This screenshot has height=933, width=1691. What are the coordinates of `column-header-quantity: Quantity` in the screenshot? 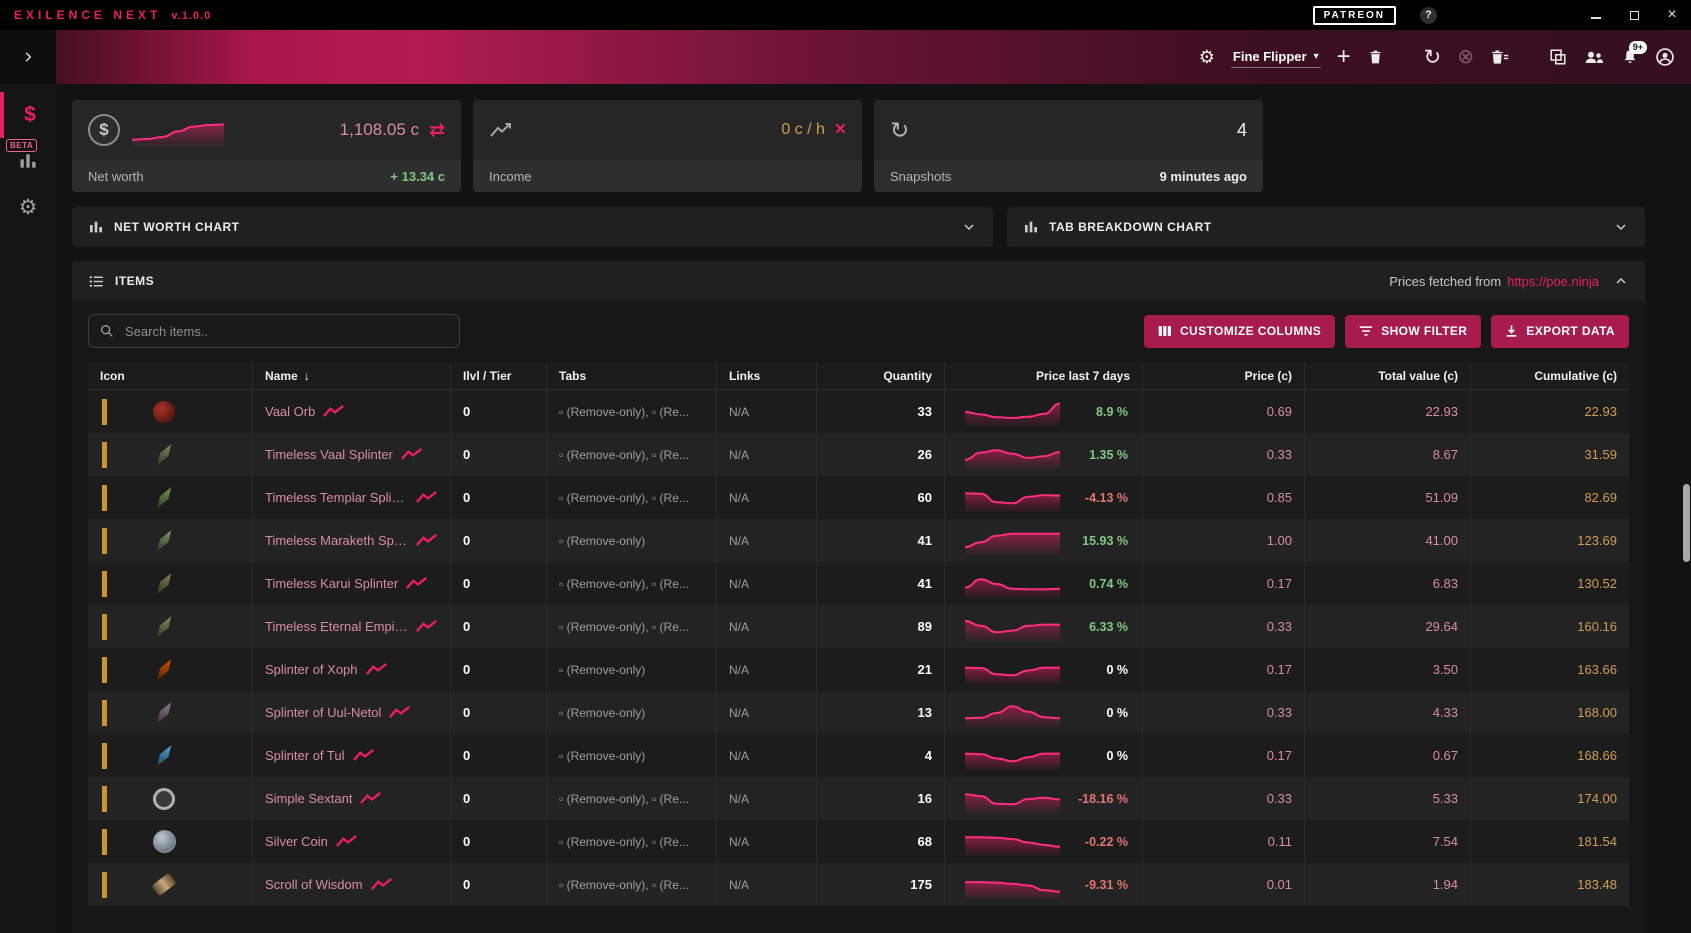 It's located at (881, 375).